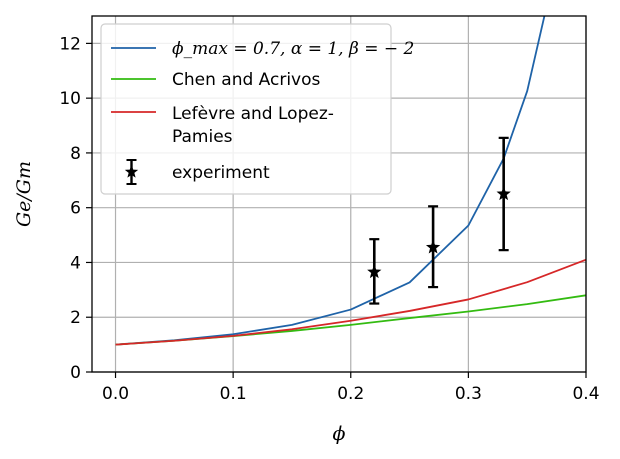 This screenshot has width=620, height=459. I want to click on y-axis-label: Ge/Gm, so click(24, 194).